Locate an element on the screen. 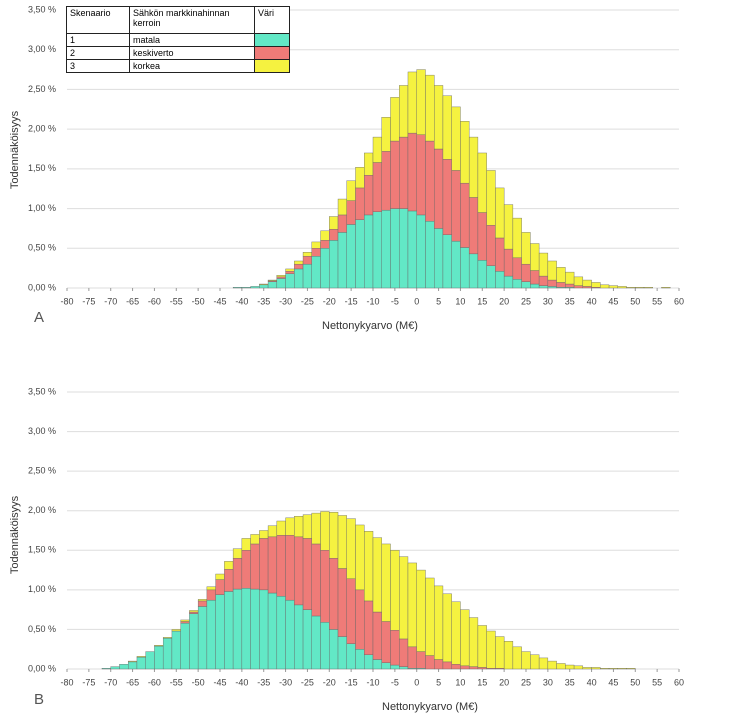 The width and height of the screenshot is (738, 726). x-tick-label: -5 is located at coordinates (395, 301).